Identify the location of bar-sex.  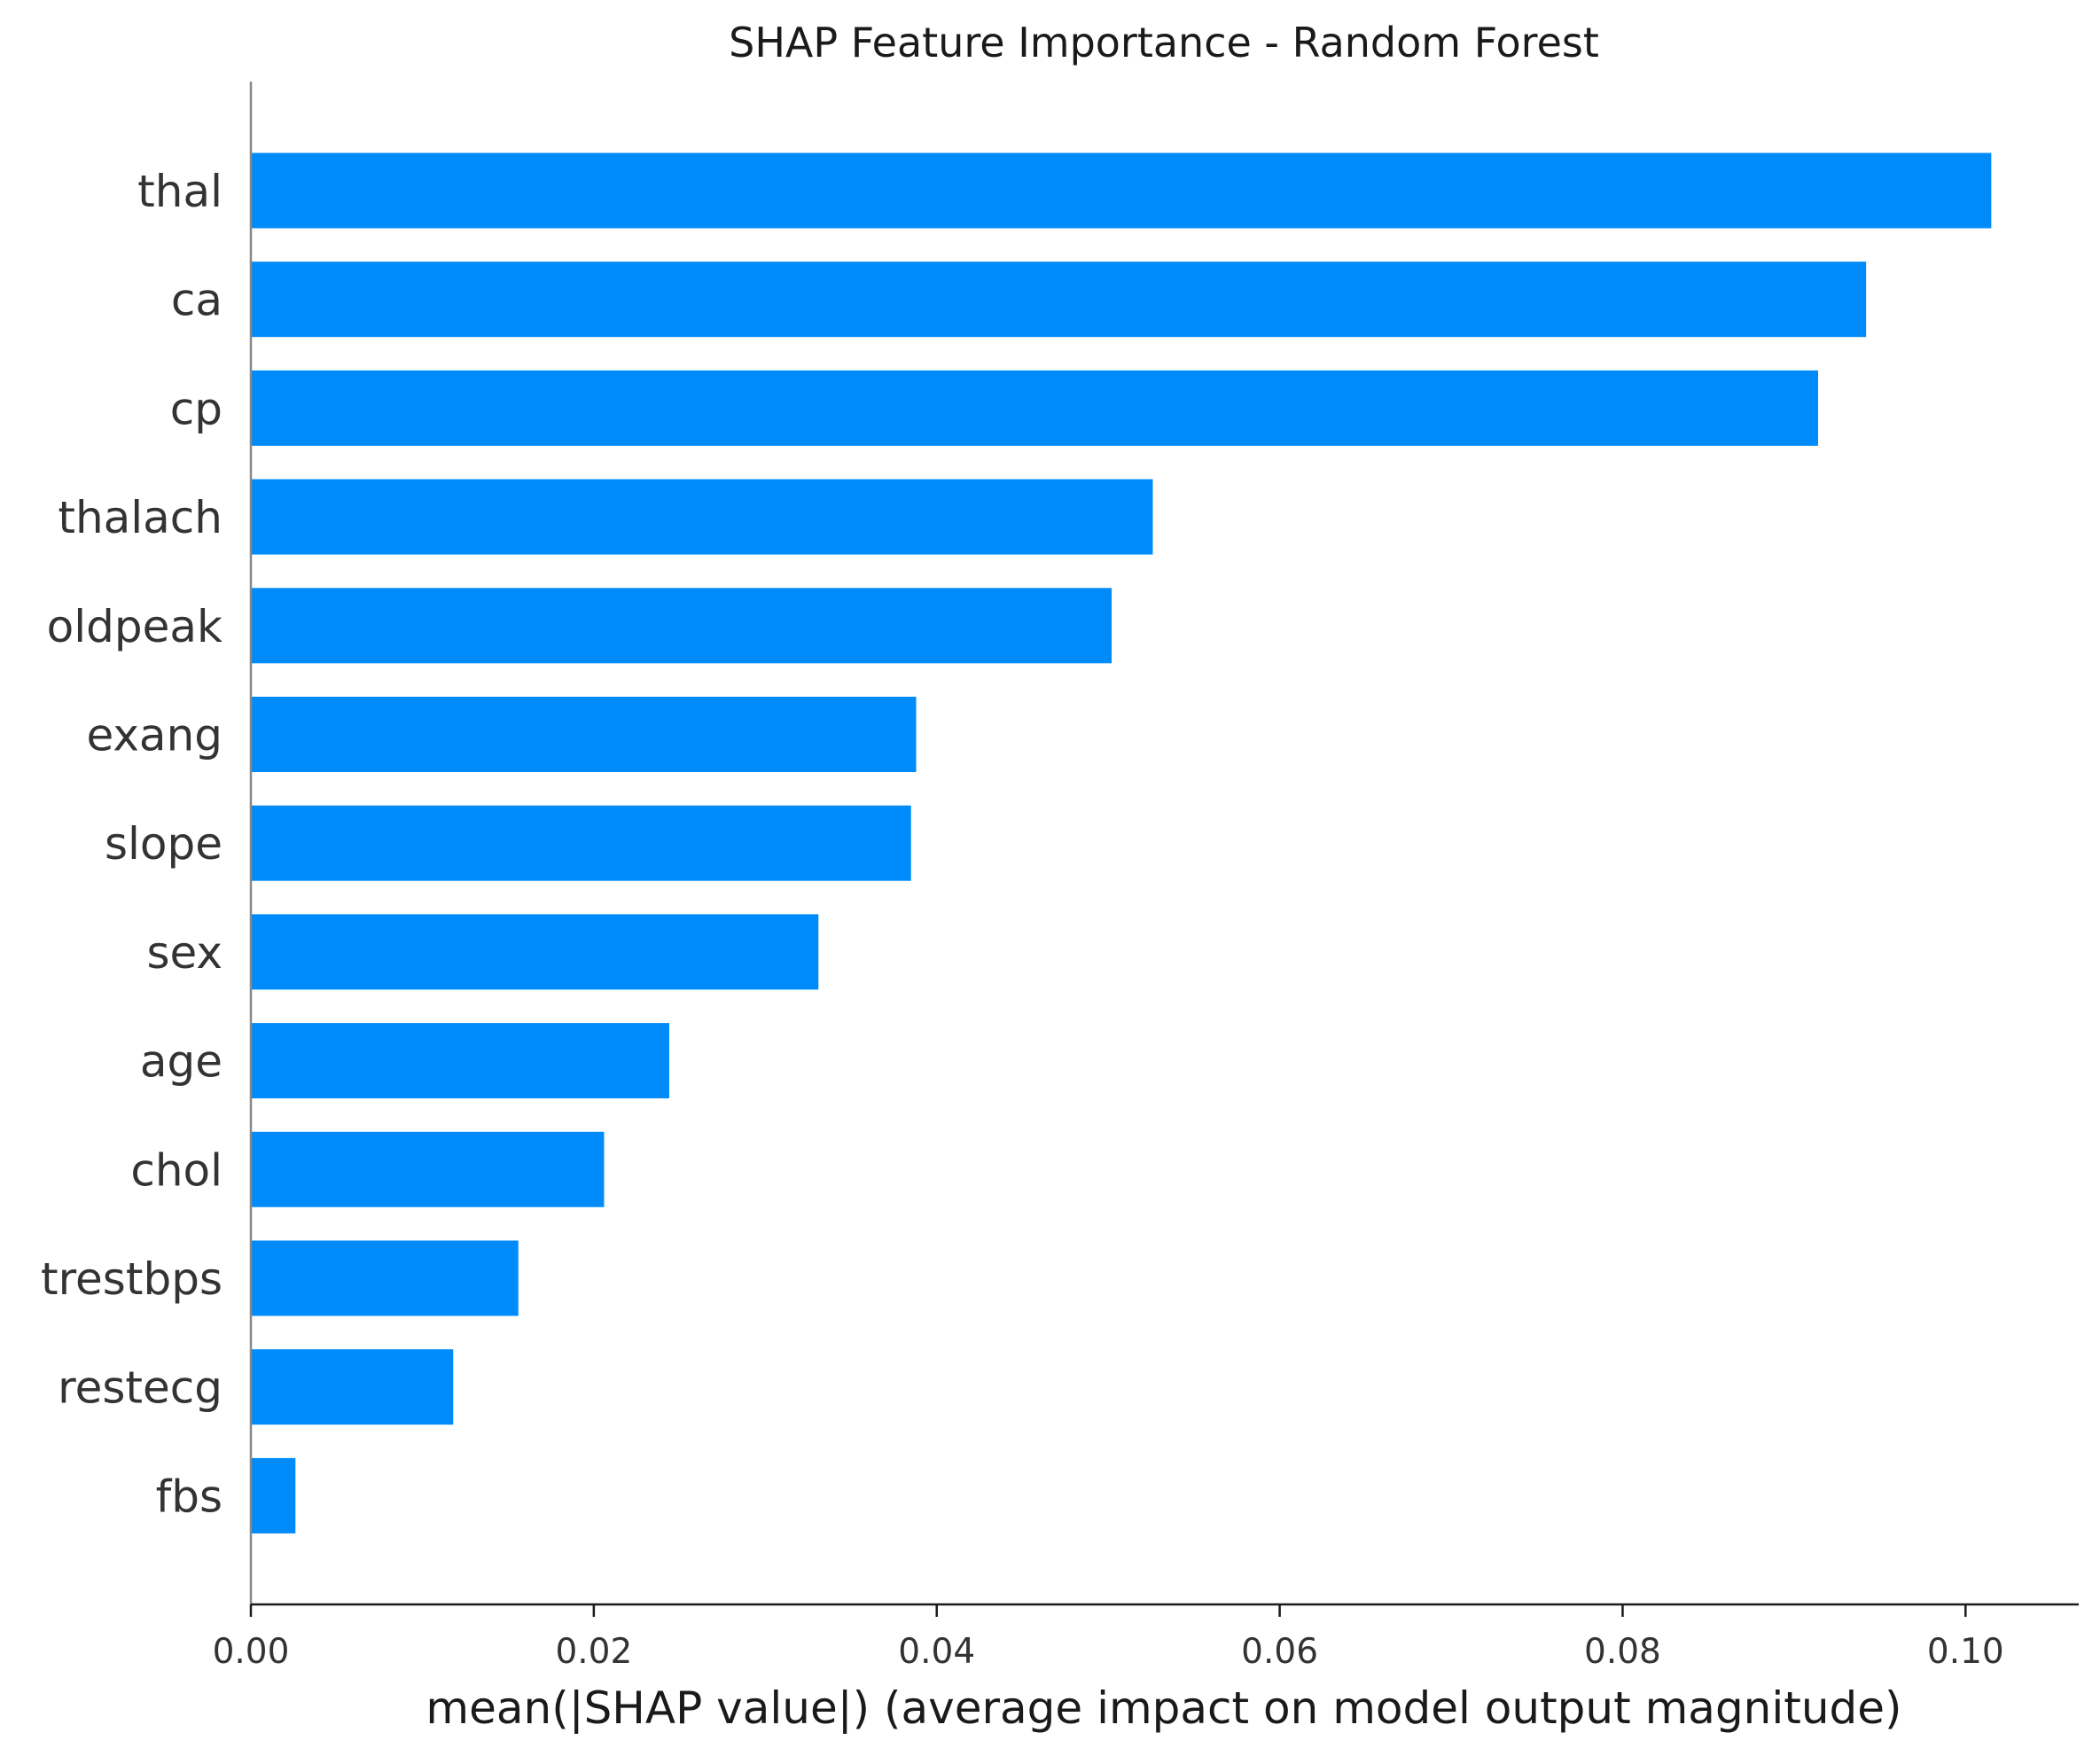
(534, 952).